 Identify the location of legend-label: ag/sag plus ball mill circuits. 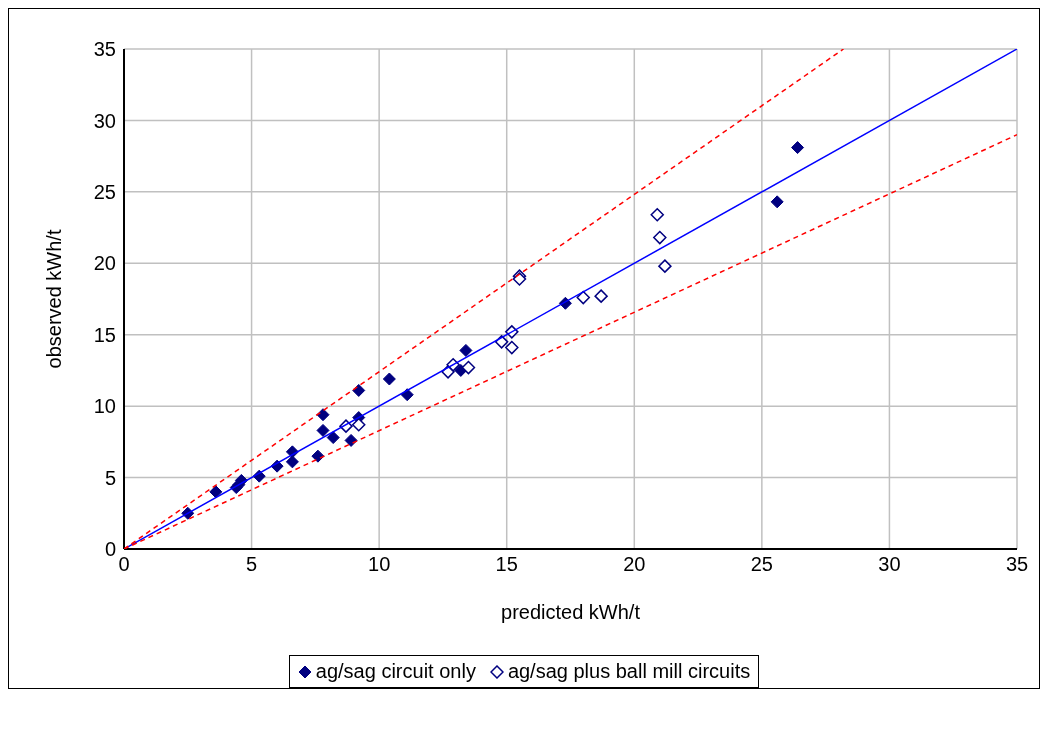
(628, 671).